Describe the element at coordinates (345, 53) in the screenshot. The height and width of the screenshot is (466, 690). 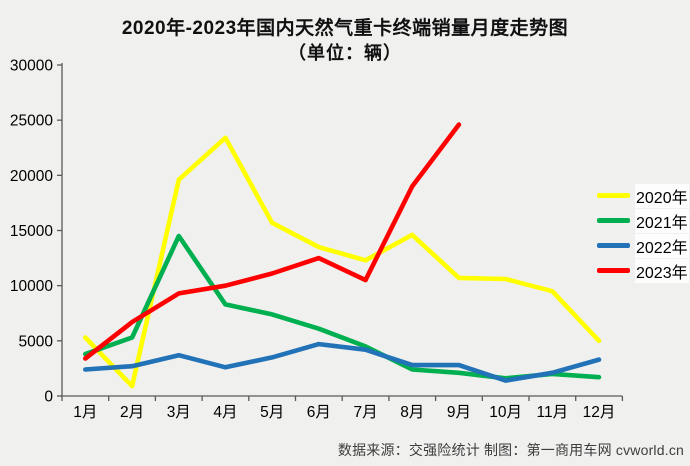
I see `chart-subtitle: （单位：辆）` at that location.